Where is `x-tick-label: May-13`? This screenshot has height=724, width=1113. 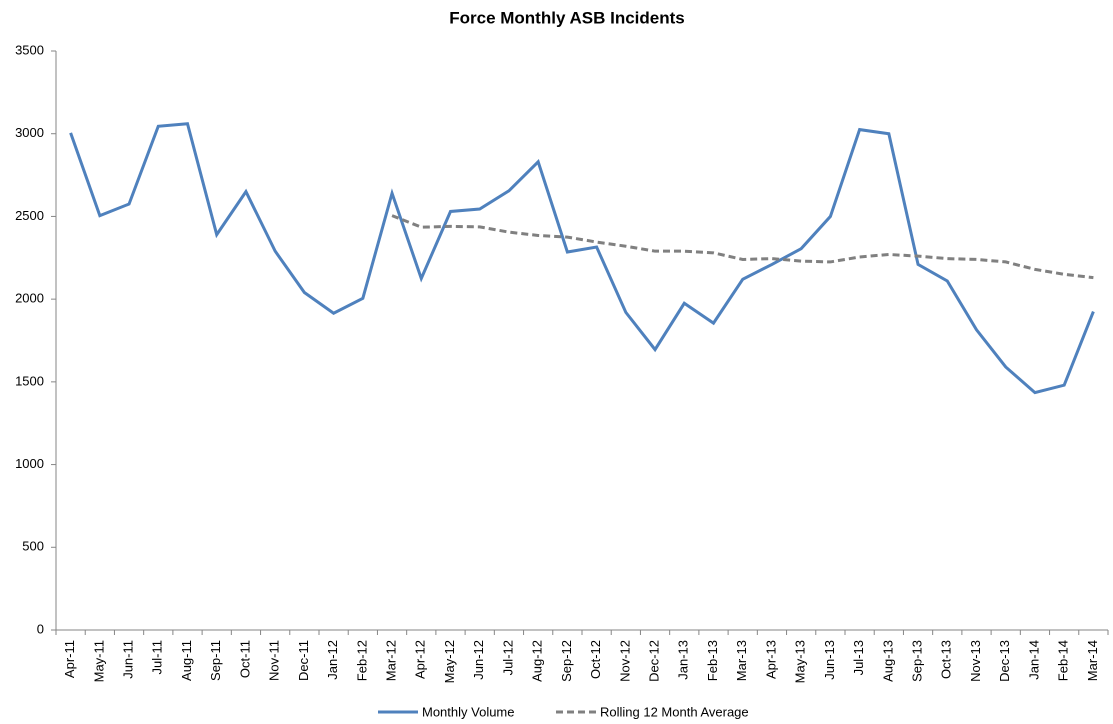
x-tick-label: May-13 is located at coordinates (800, 661).